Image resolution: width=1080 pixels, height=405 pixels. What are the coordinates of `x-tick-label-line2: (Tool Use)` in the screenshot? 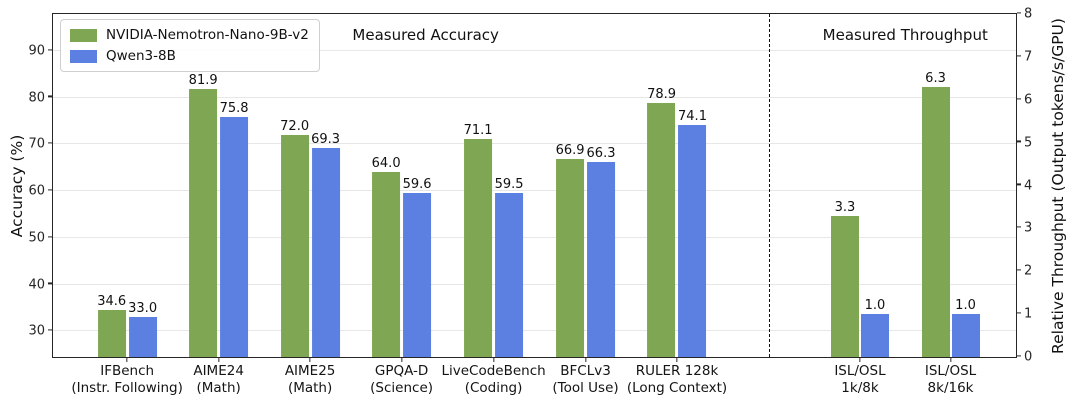 It's located at (585, 387).